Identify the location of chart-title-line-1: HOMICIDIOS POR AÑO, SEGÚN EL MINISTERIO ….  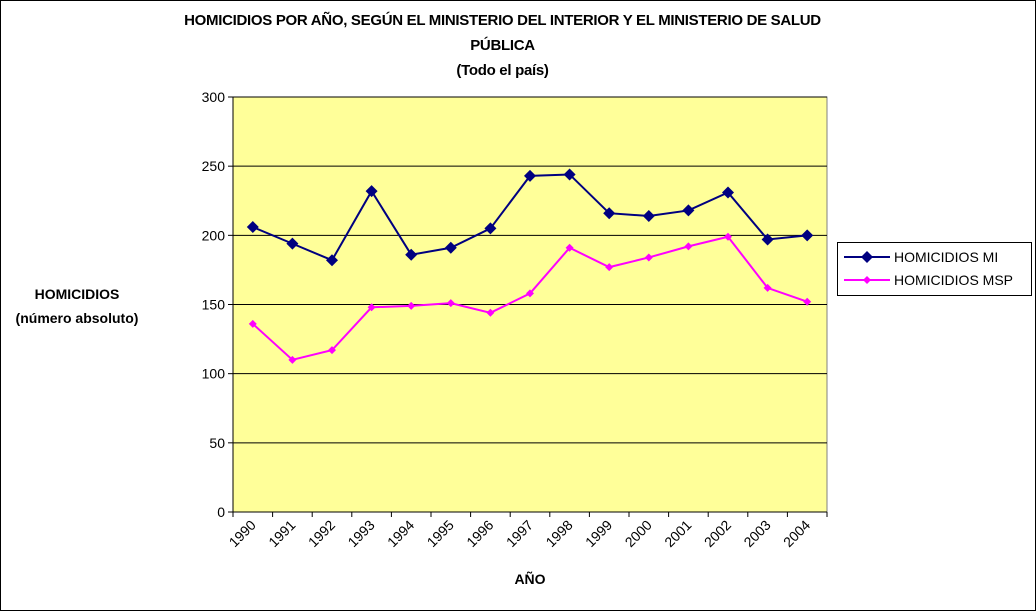
(502, 20).